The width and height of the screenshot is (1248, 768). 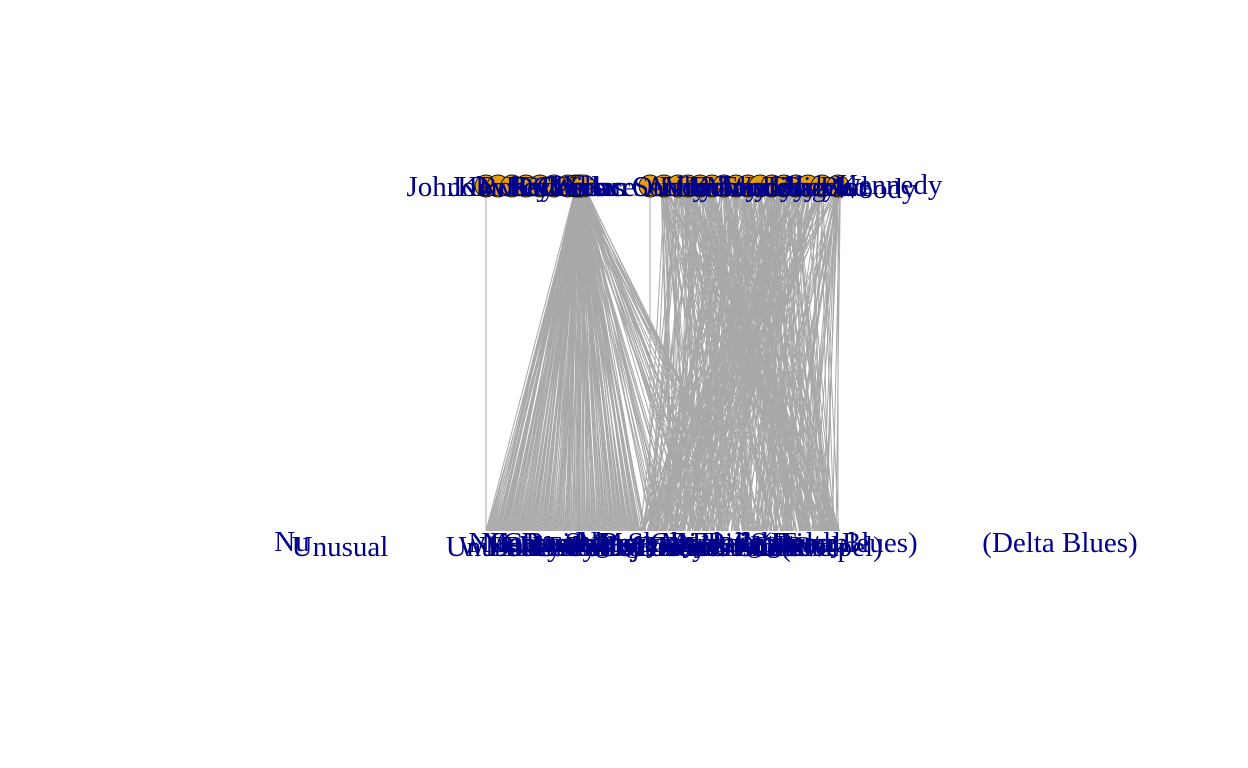 I want to click on network-nodes, so click(x=662, y=186).